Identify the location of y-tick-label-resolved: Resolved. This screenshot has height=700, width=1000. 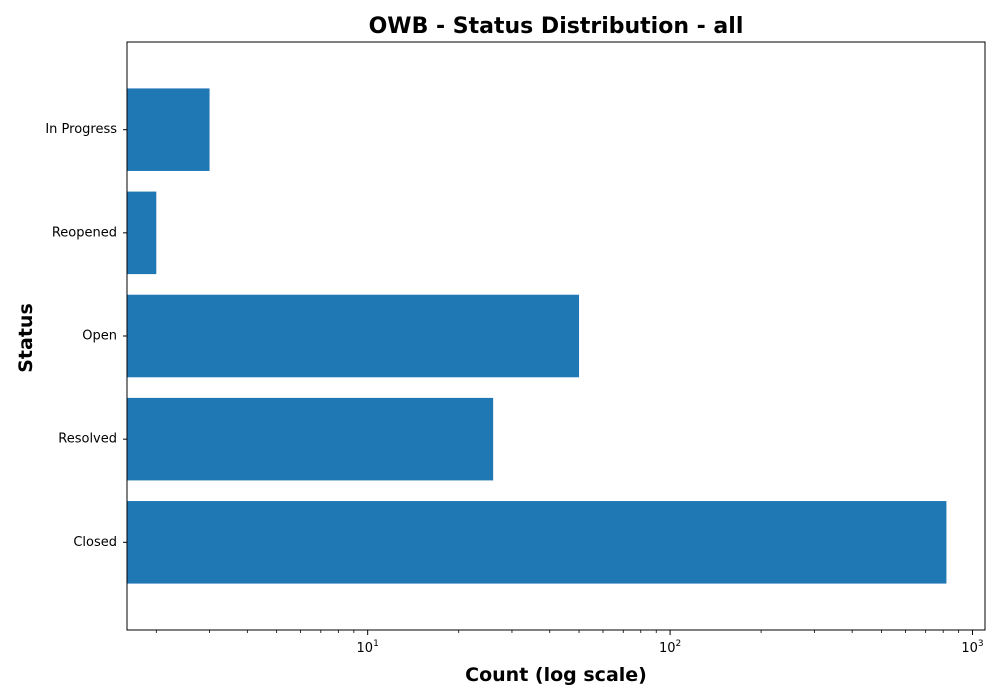
(87, 439).